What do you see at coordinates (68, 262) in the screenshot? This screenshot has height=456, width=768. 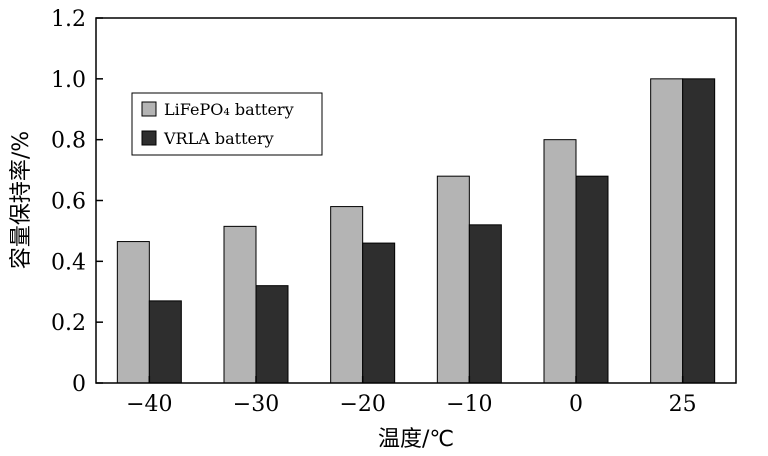 I see `y-tick-label: 0.4` at bounding box center [68, 262].